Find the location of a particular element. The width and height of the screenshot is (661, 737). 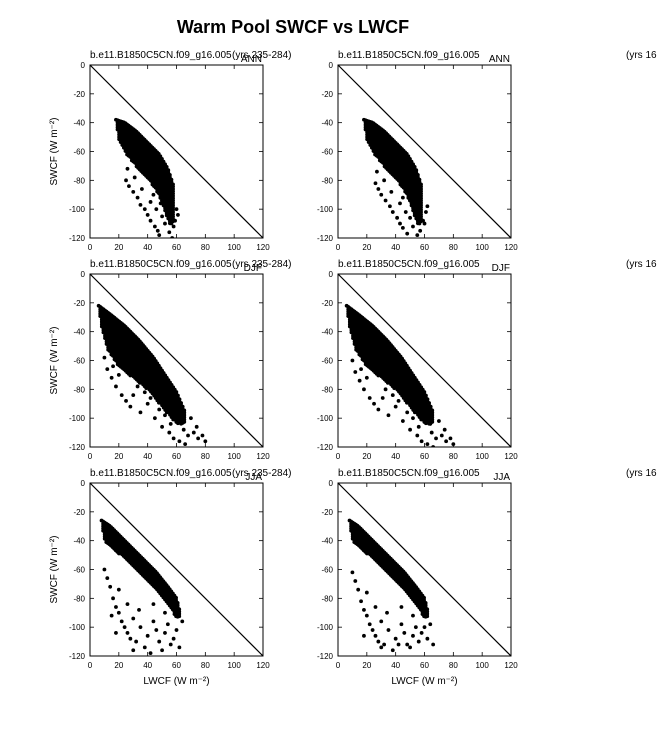

y-tick-label: 0 is located at coordinates (331, 483).